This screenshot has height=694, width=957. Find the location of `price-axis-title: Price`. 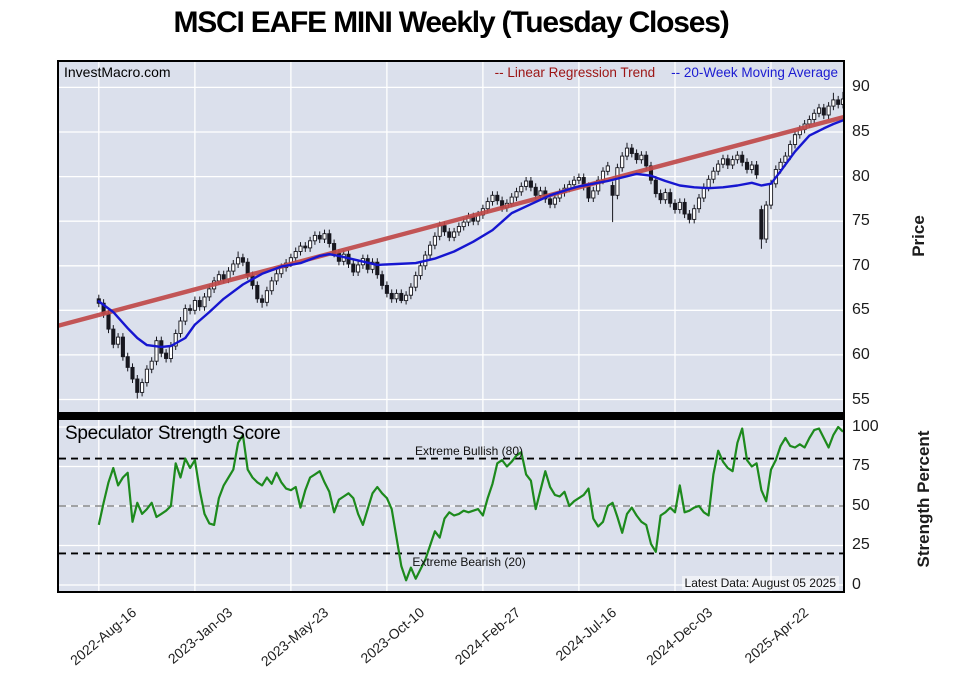

price-axis-title: Price is located at coordinates (918, 236).